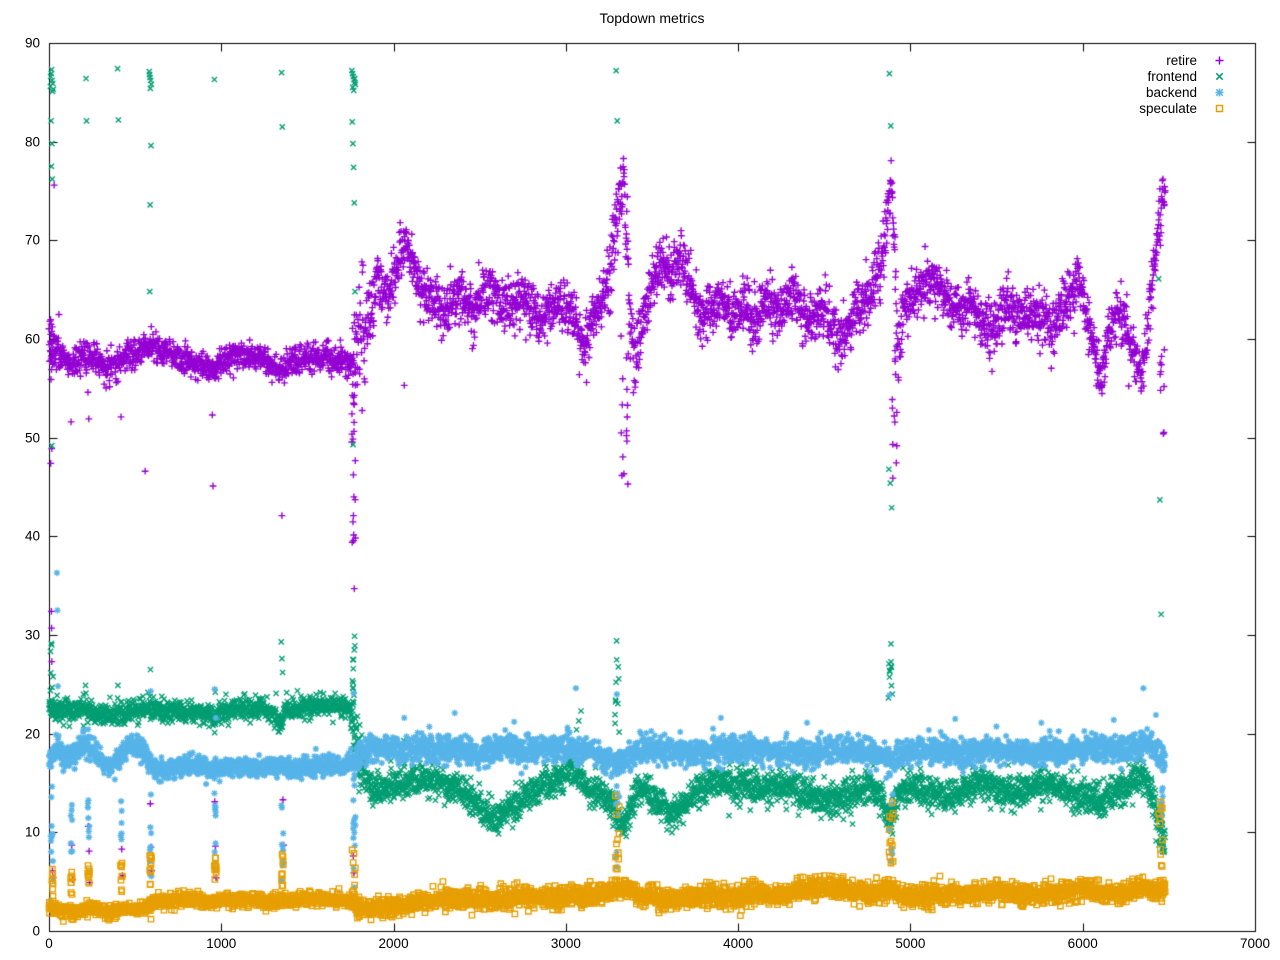  I want to click on legend-label-frontend: frontend, so click(1172, 76).